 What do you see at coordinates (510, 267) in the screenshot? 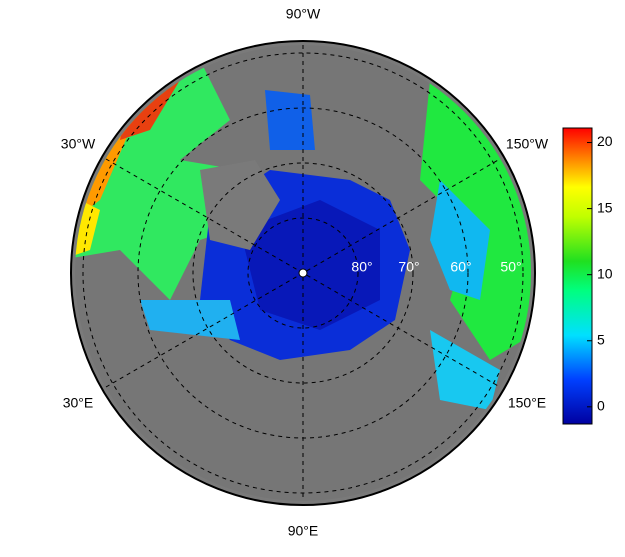
I see `latitude-label: 50°` at bounding box center [510, 267].